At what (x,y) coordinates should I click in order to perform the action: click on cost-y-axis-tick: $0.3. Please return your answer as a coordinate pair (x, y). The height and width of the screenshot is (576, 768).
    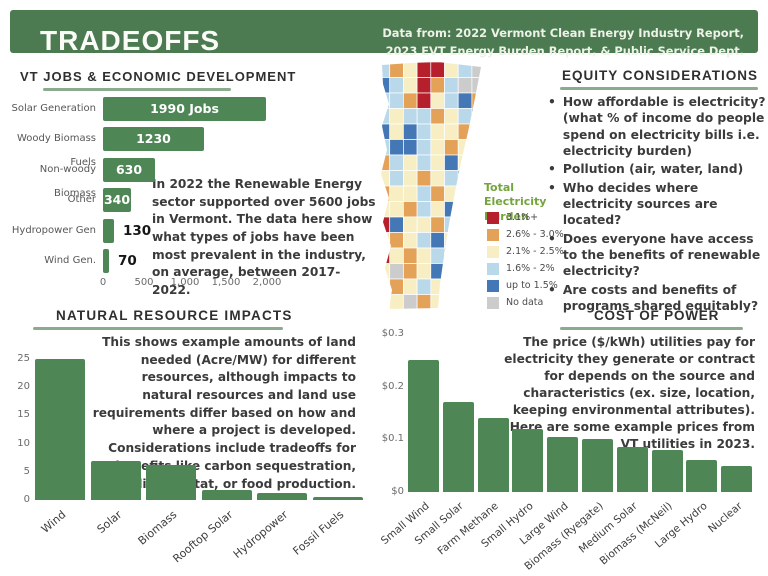
    Looking at the image, I should click on (392, 333).